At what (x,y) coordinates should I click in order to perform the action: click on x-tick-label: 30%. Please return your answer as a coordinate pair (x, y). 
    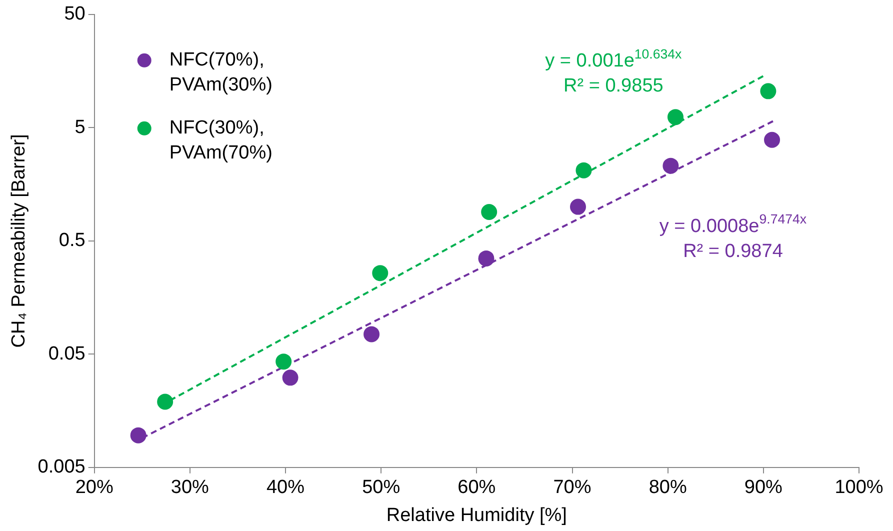
    Looking at the image, I should click on (190, 487).